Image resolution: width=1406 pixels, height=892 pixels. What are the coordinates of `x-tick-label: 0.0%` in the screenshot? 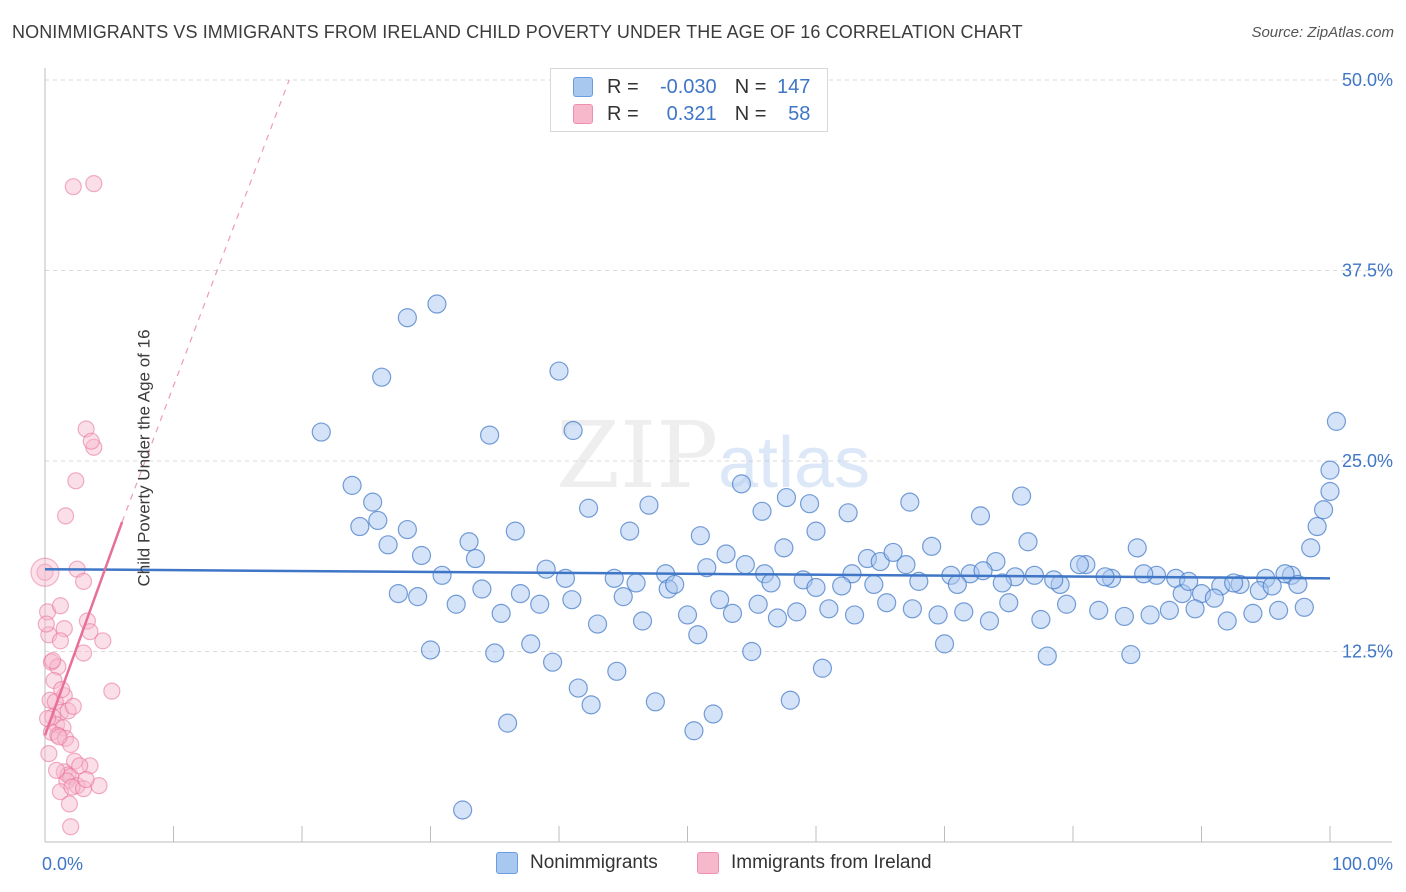 It's located at (62, 864).